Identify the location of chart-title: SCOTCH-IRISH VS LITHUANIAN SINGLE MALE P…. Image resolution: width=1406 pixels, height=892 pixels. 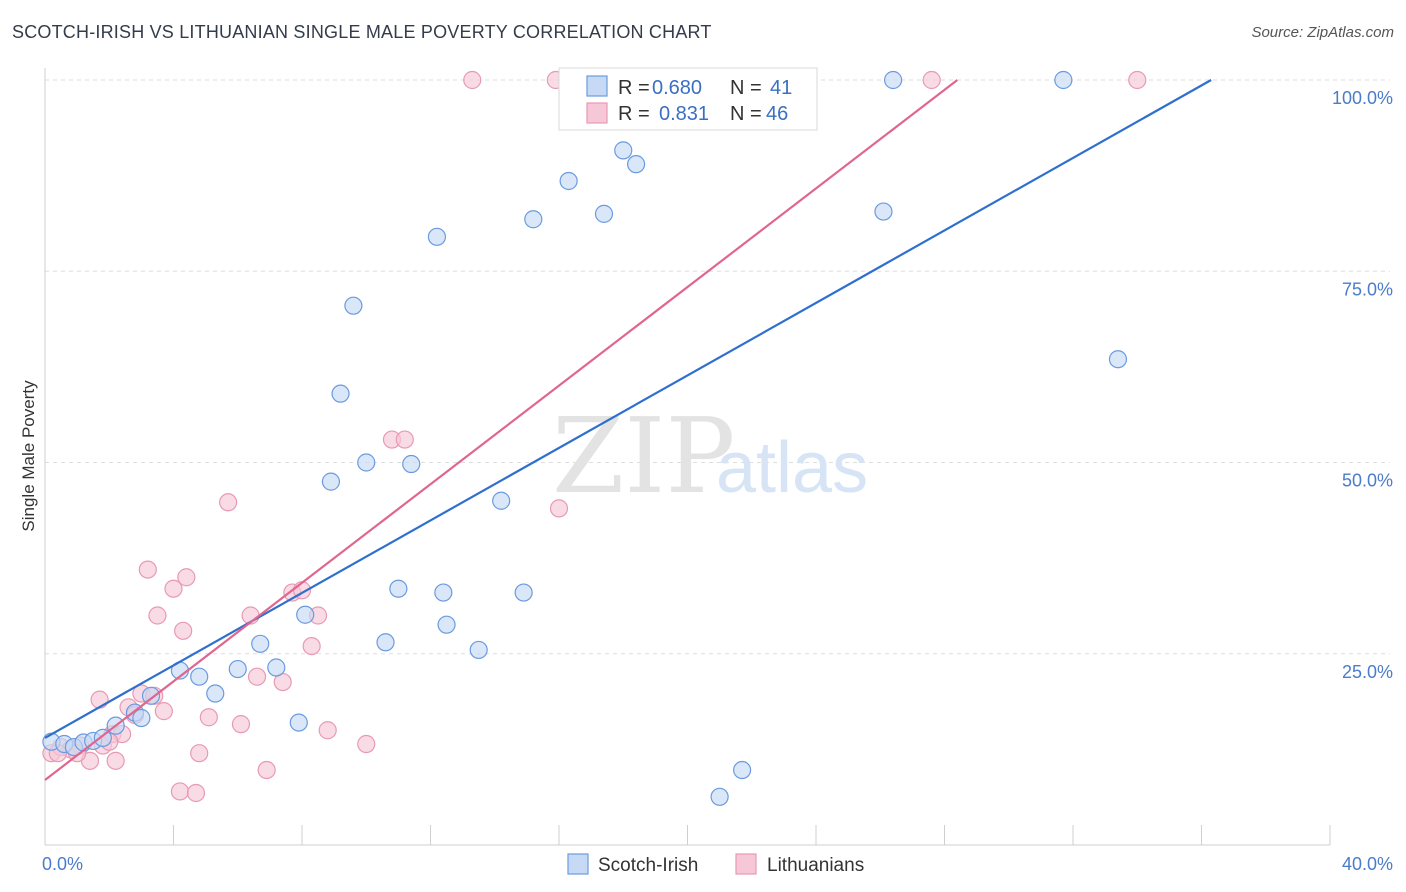
(362, 32).